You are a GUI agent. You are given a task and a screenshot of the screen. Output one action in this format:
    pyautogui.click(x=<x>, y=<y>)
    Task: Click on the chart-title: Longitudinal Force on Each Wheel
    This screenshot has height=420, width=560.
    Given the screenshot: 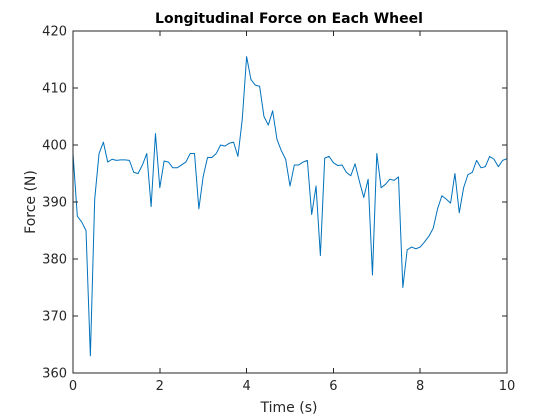 What is the action you would take?
    pyautogui.click(x=289, y=19)
    